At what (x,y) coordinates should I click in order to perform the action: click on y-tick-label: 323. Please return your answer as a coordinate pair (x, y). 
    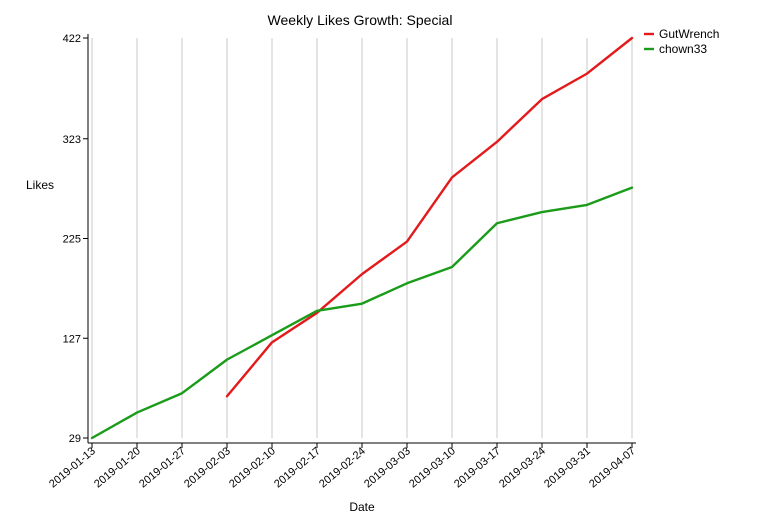
    Looking at the image, I should click on (72, 140).